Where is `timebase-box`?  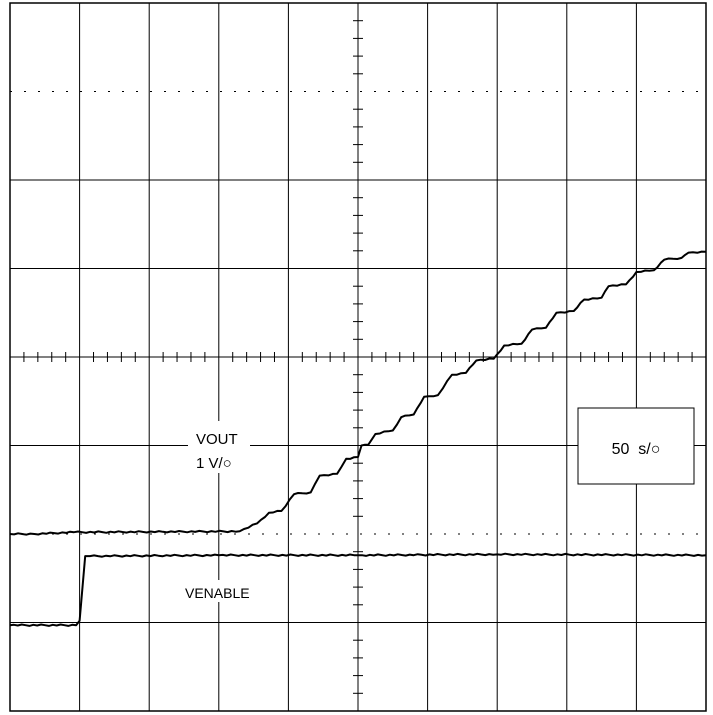
timebase-box is located at coordinates (636, 446).